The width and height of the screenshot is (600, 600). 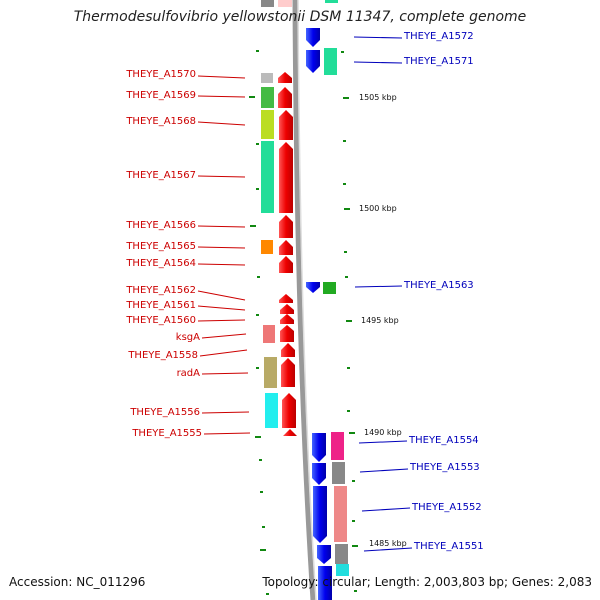 I want to click on gene-label-right: THEYE_A1563, so click(x=439, y=285).